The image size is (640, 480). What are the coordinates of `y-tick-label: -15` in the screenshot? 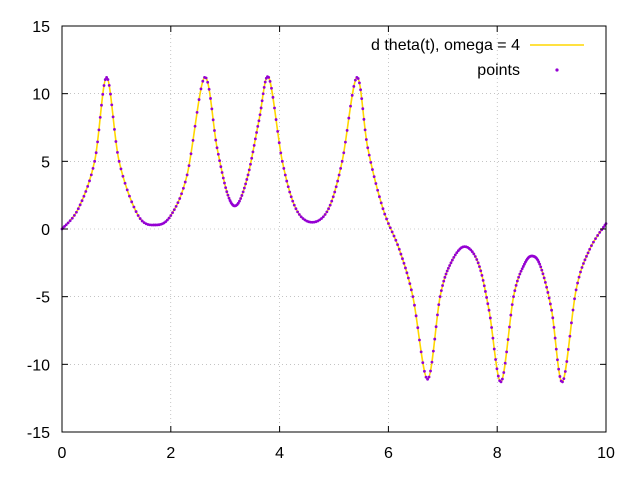 It's located at (38, 433).